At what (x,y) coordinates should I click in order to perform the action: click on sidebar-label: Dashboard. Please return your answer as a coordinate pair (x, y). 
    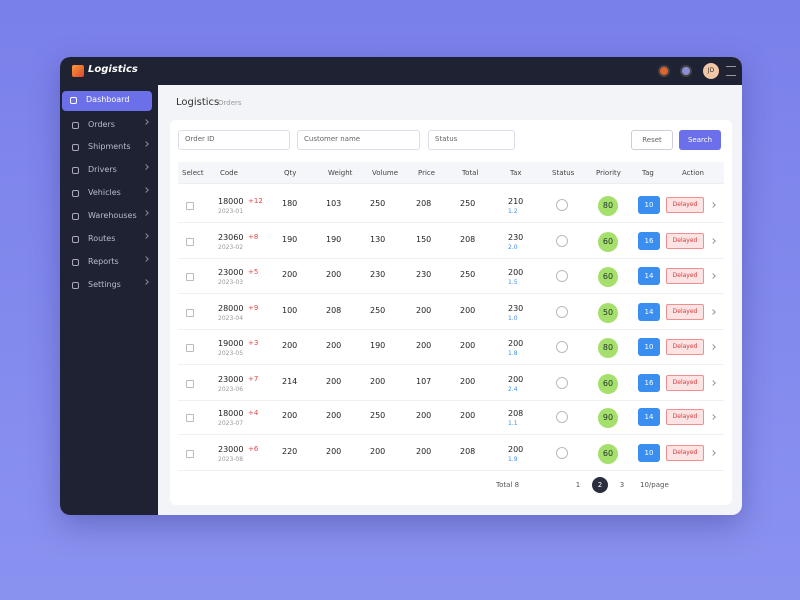
    Looking at the image, I should click on (108, 99).